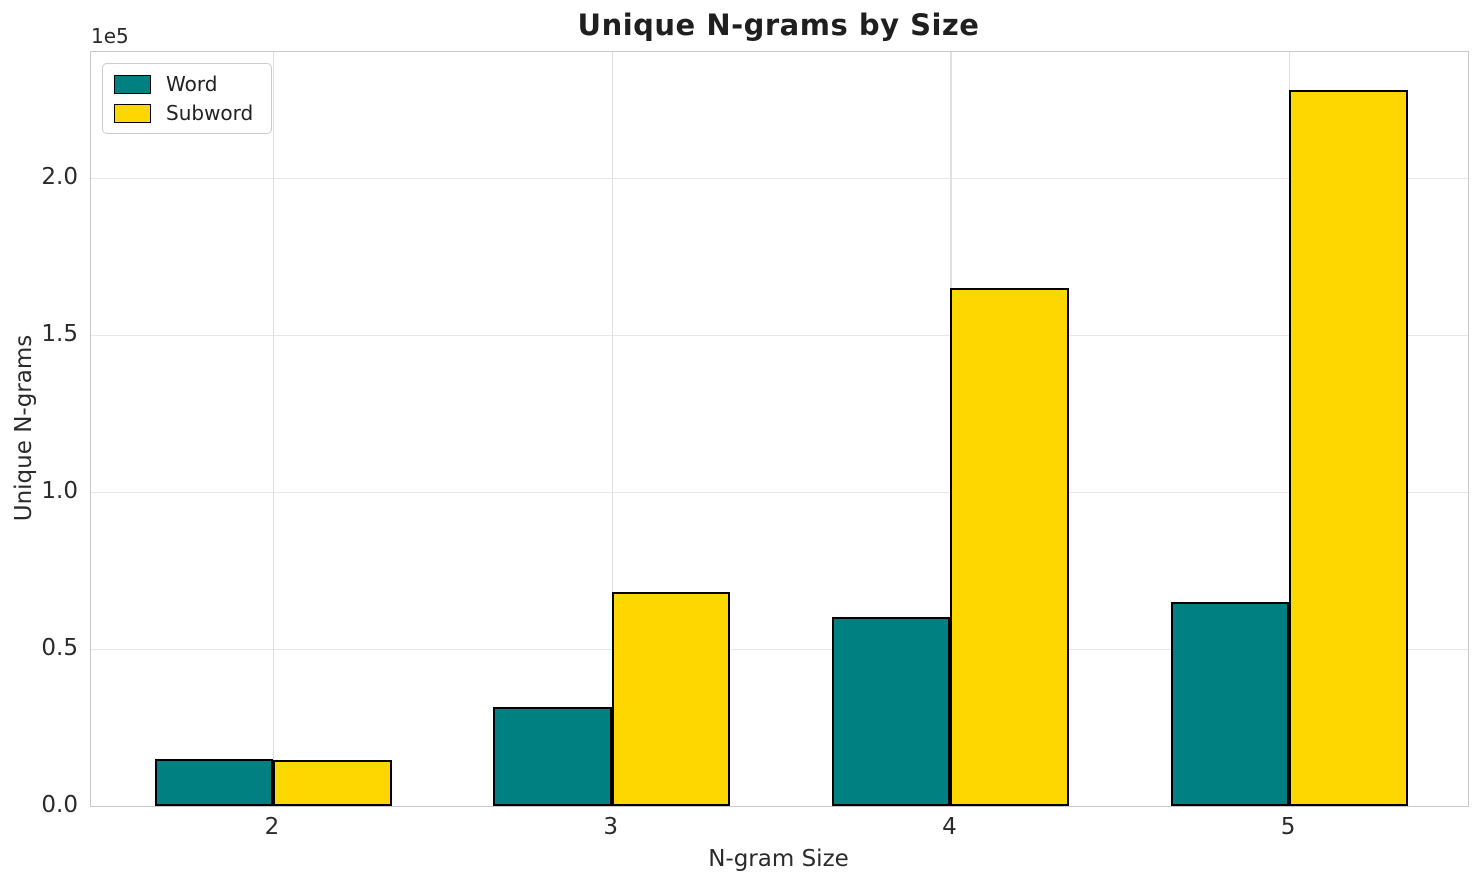 Image resolution: width=1484 pixels, height=885 pixels. Describe the element at coordinates (272, 827) in the screenshot. I see `x-tick-label: 2` at that location.